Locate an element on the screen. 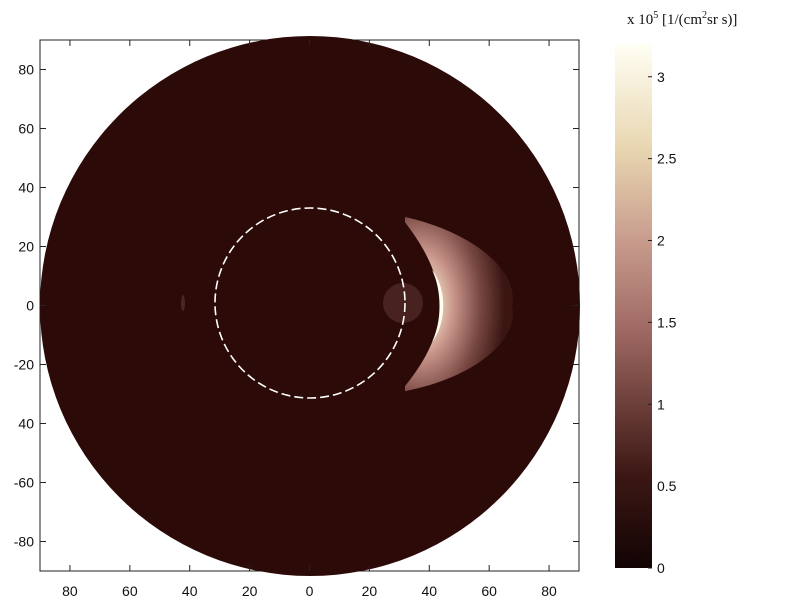 Image resolution: width=812 pixels, height=604 pixels. colorbar-tick-label: 2.5 is located at coordinates (667, 159).